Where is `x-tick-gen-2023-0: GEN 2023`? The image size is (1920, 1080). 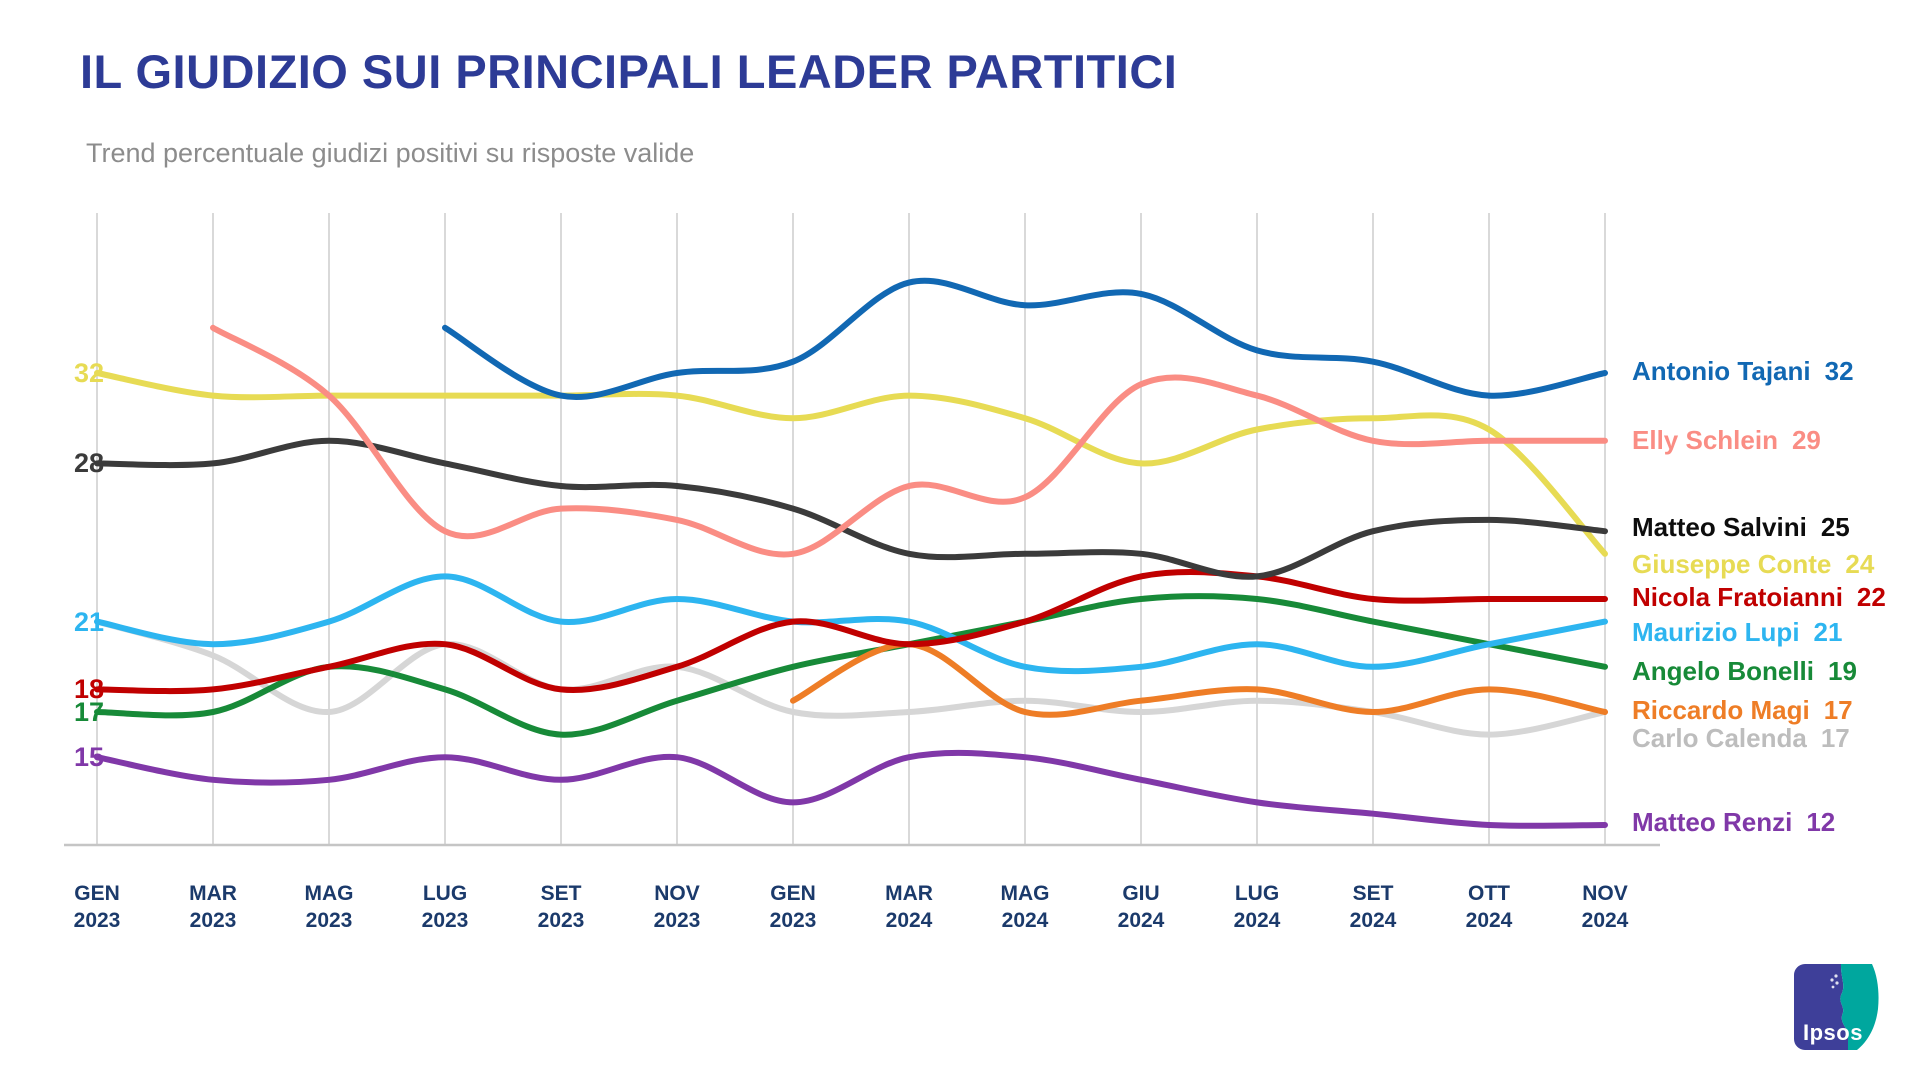 x-tick-gen-2023-0: GEN 2023 is located at coordinates (97, 907).